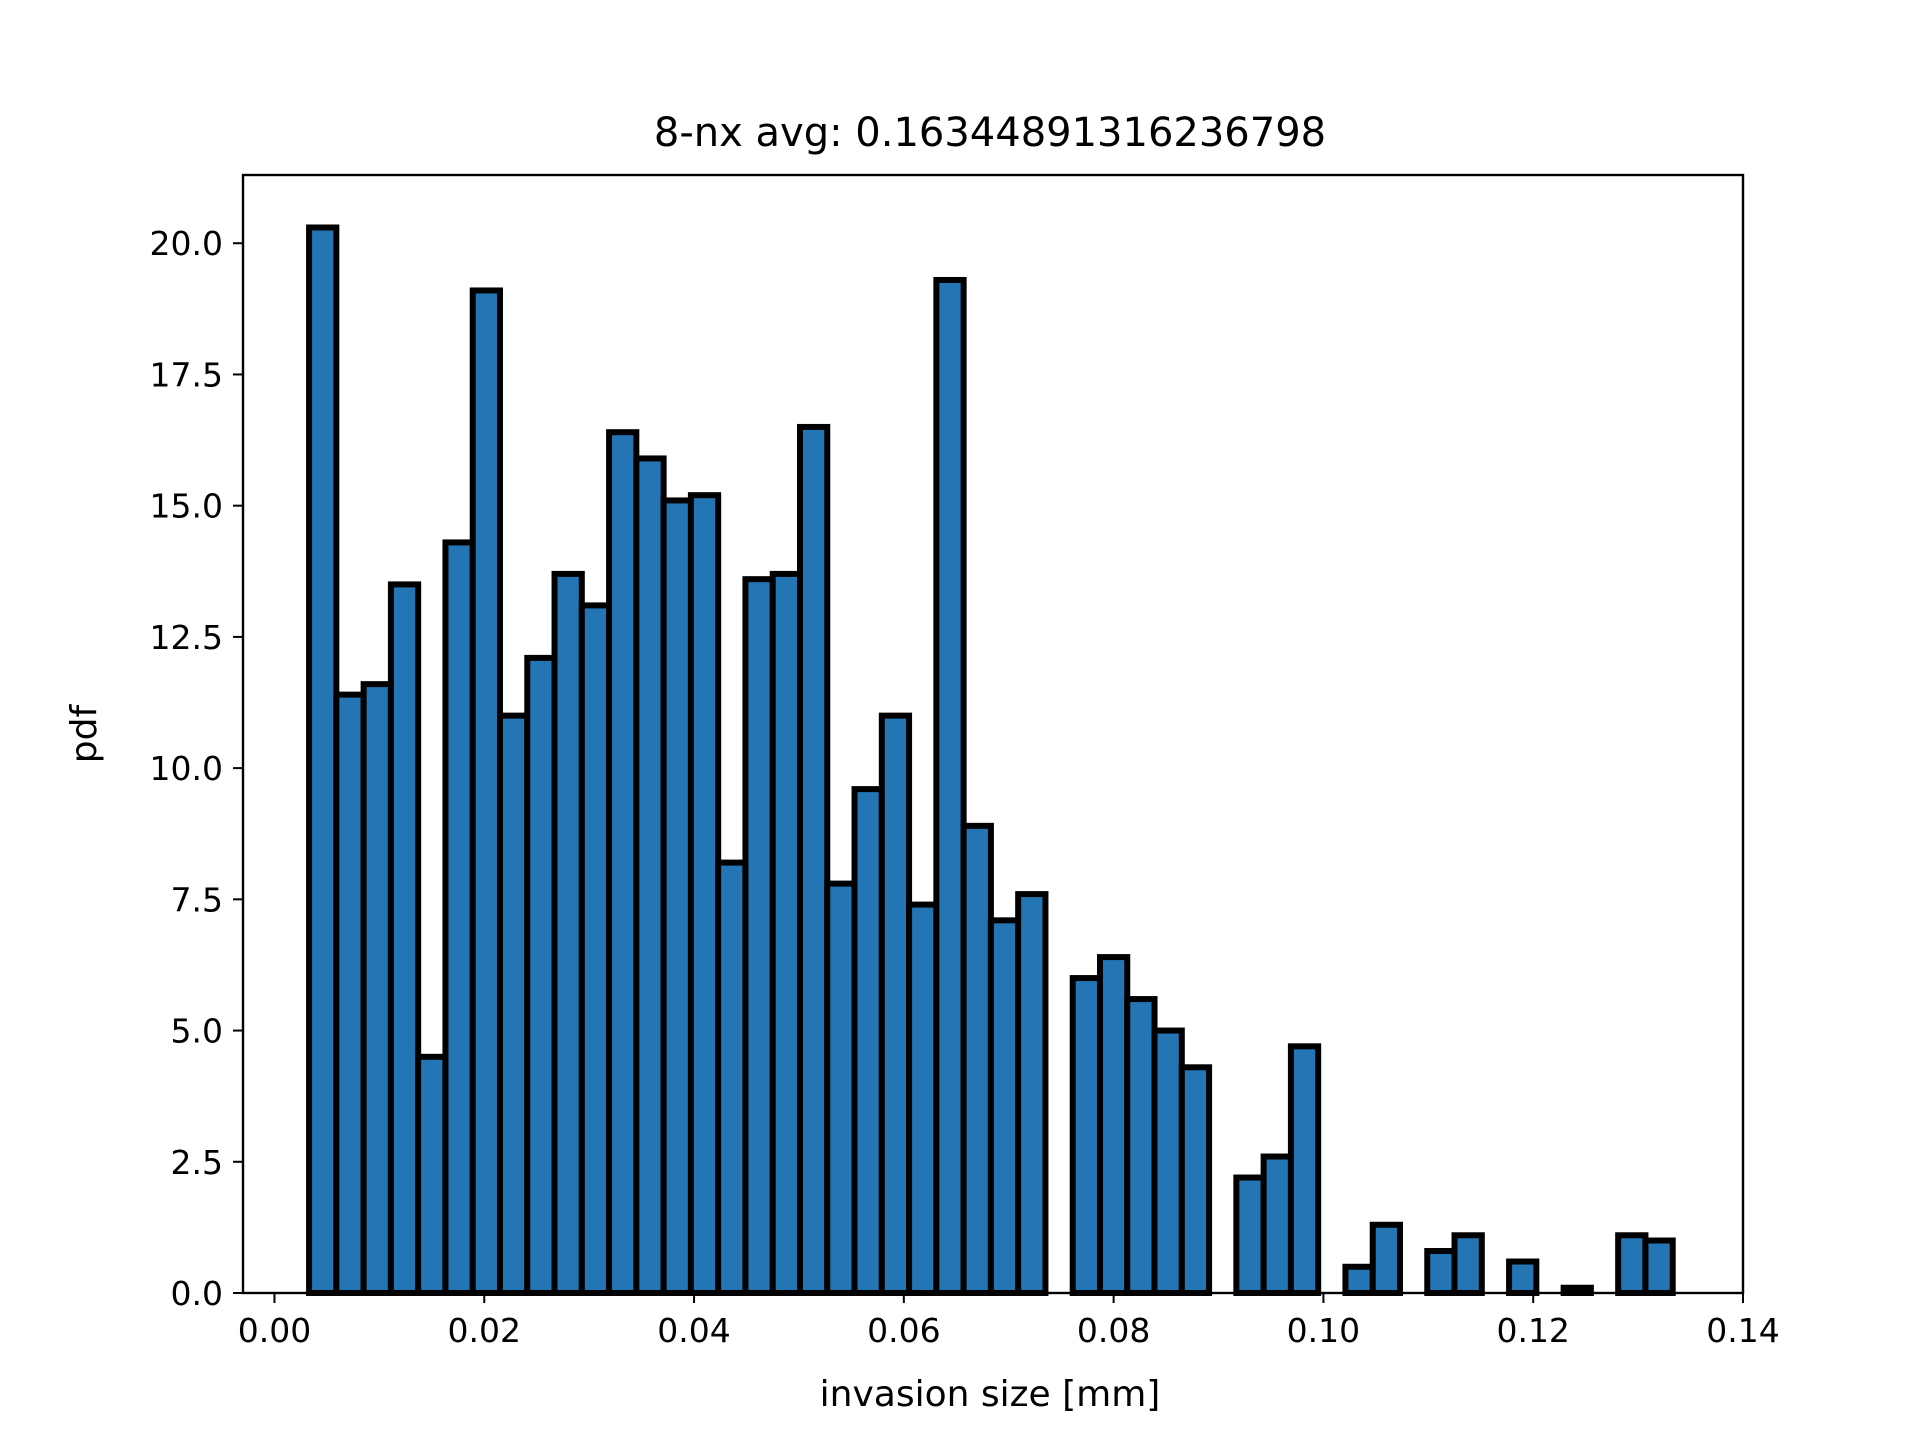 The height and width of the screenshot is (1444, 1920). I want to click on y-axis-ticks: 0.0 2.5 5.0 7.5 10.0 12.5 15.0 17.5 20.0, so click(196, 768).